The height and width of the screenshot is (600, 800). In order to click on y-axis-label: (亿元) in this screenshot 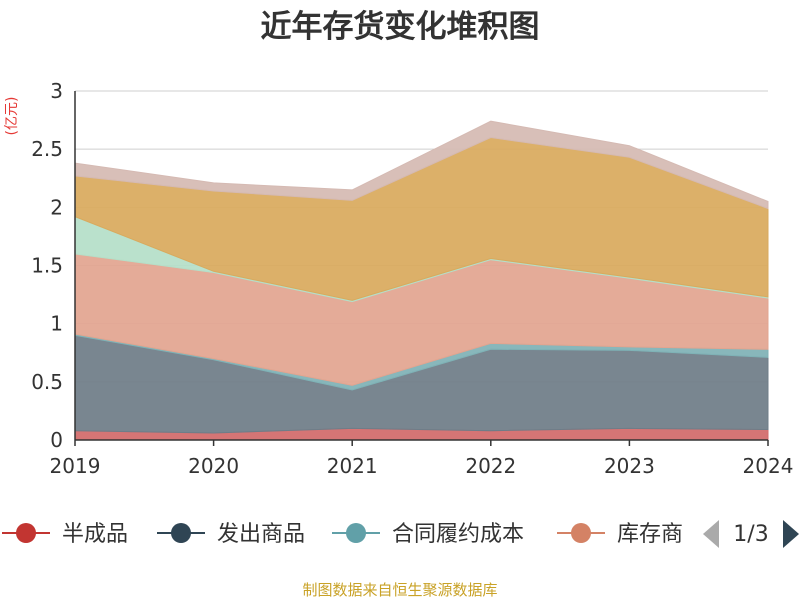, I will do `click(12, 116)`.